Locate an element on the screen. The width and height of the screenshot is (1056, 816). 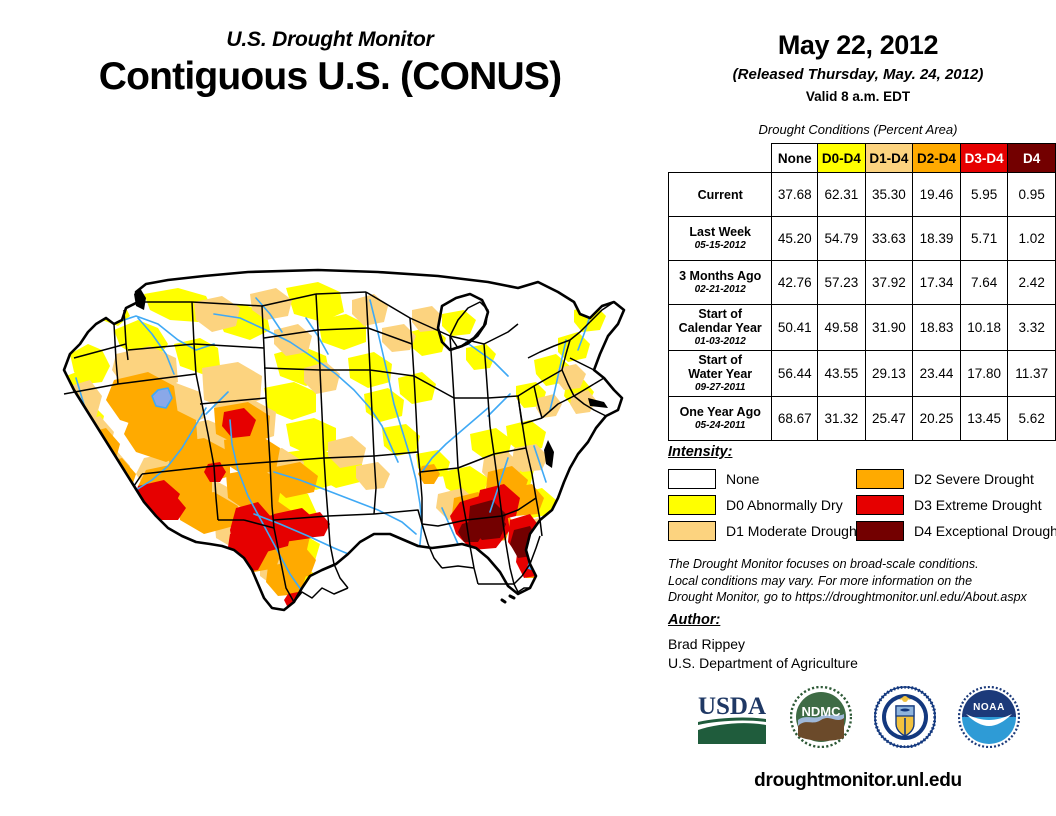
row-label-date: 09-27-2011 is located at coordinates (720, 387).